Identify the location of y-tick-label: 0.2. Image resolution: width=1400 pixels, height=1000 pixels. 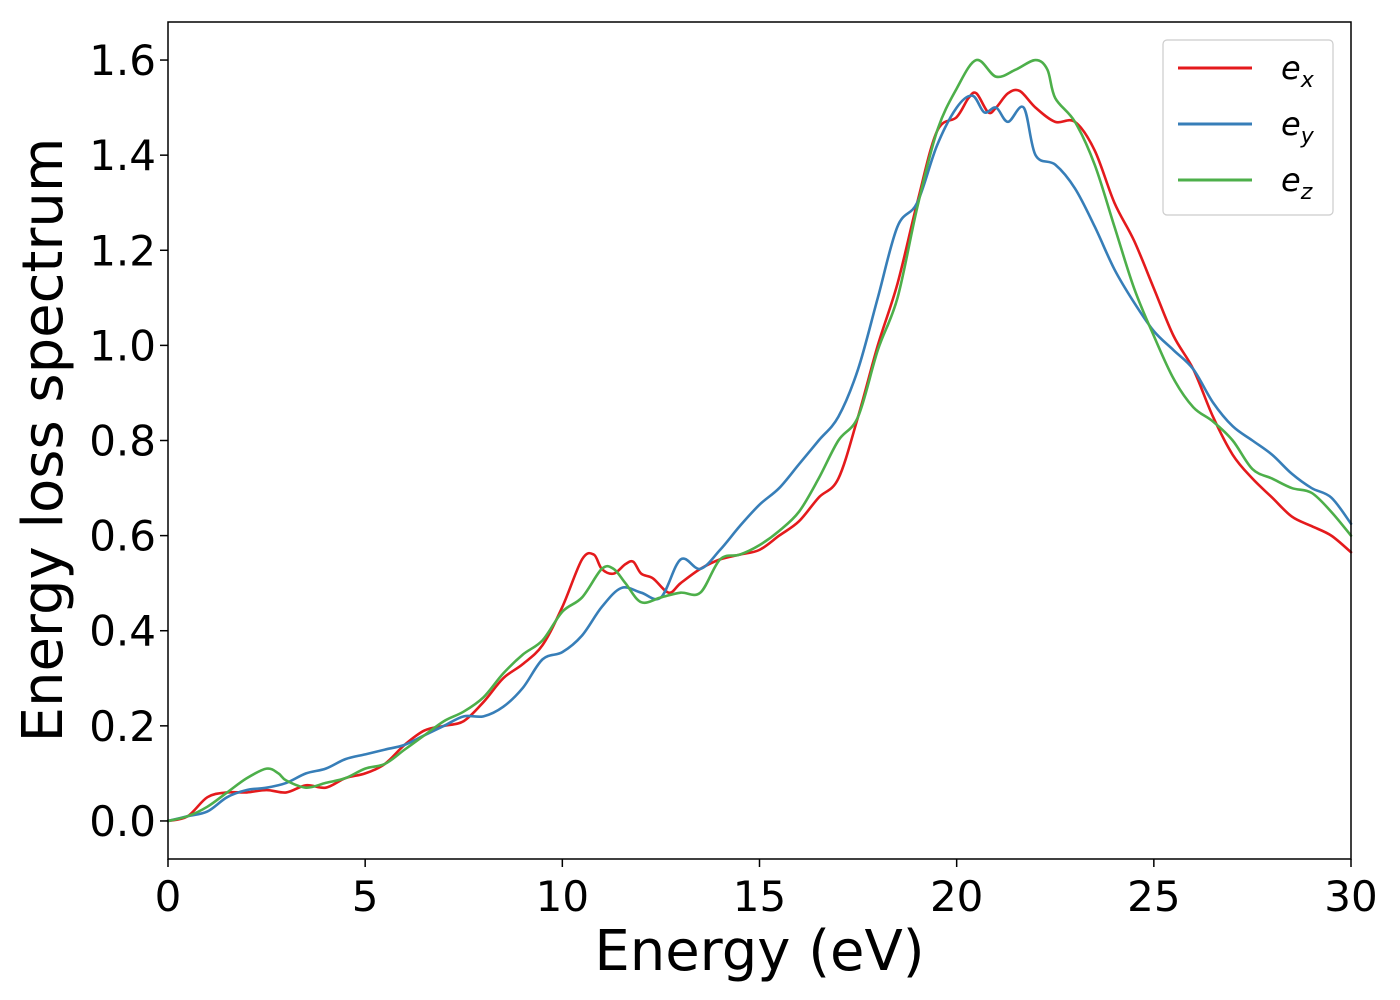
(122, 726).